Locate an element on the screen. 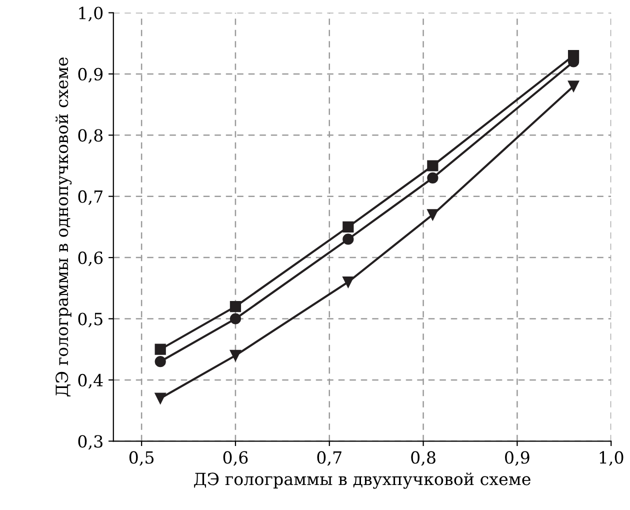 The image size is (630, 510). x-tick-label: 0,8 is located at coordinates (423, 458).